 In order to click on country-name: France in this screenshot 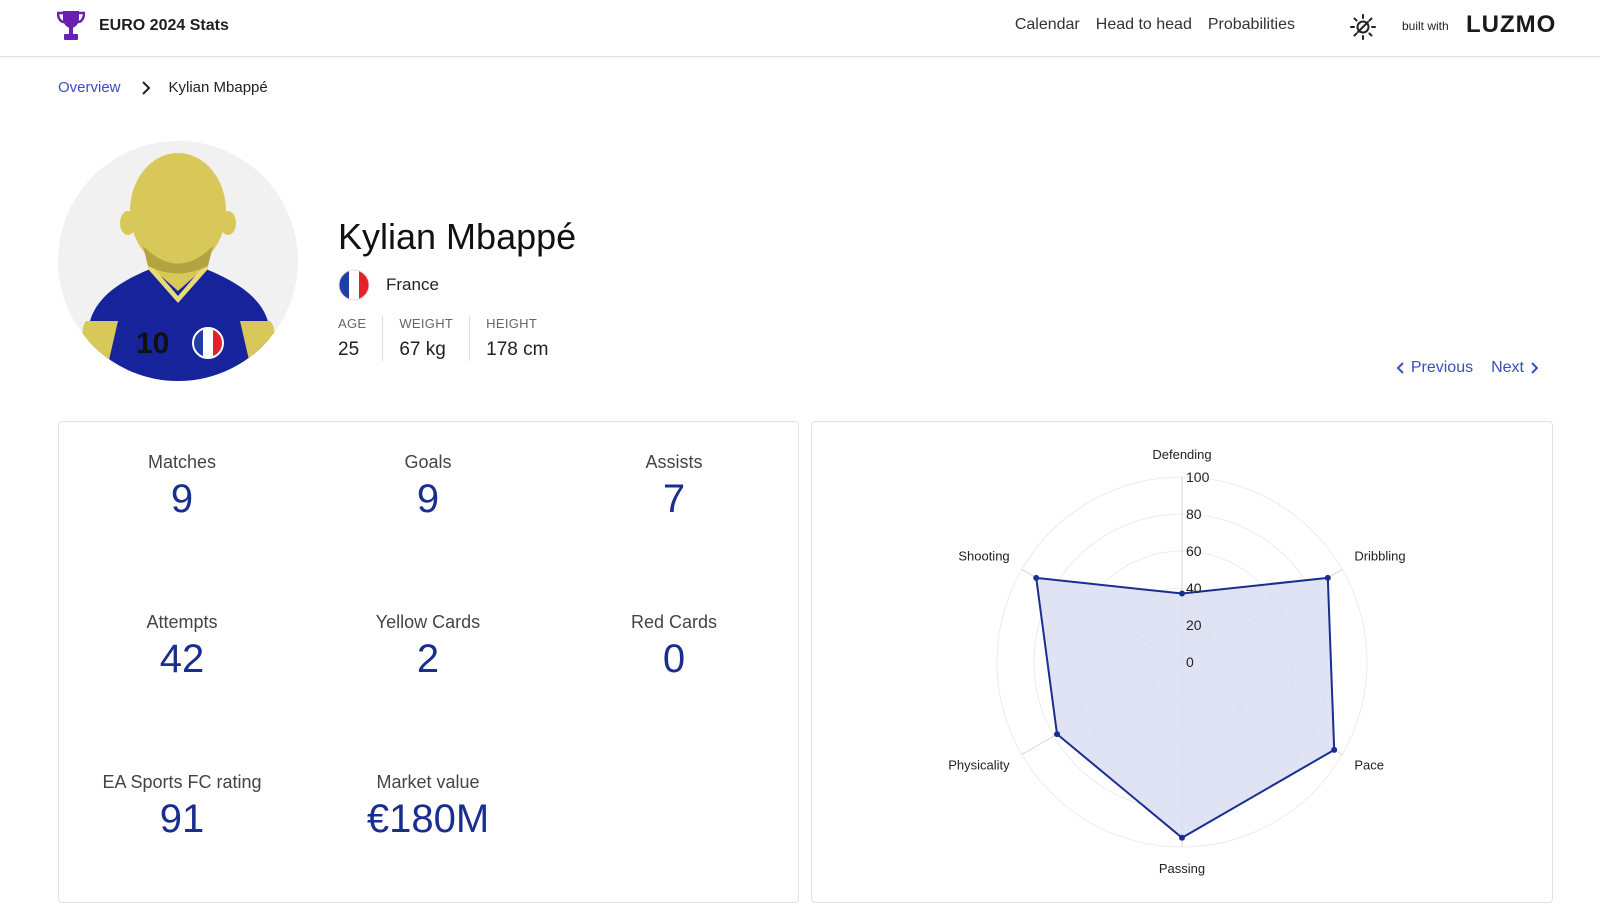, I will do `click(412, 284)`.